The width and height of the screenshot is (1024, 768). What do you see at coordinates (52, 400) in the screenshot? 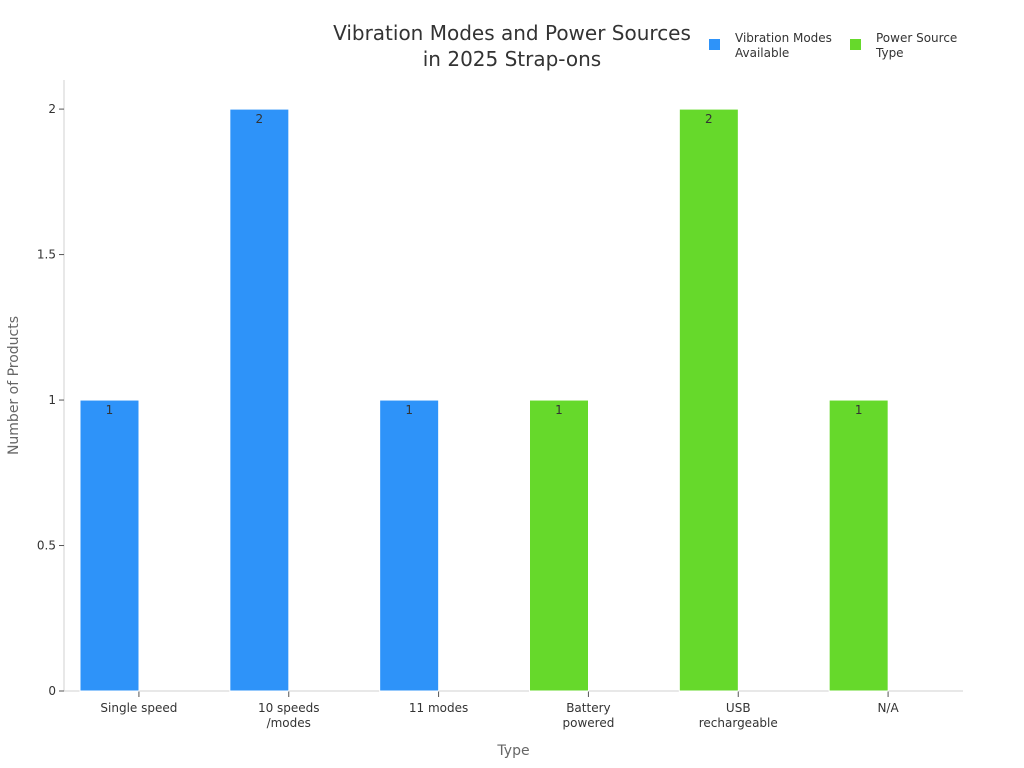
I see `y-tick-label: 1` at bounding box center [52, 400].